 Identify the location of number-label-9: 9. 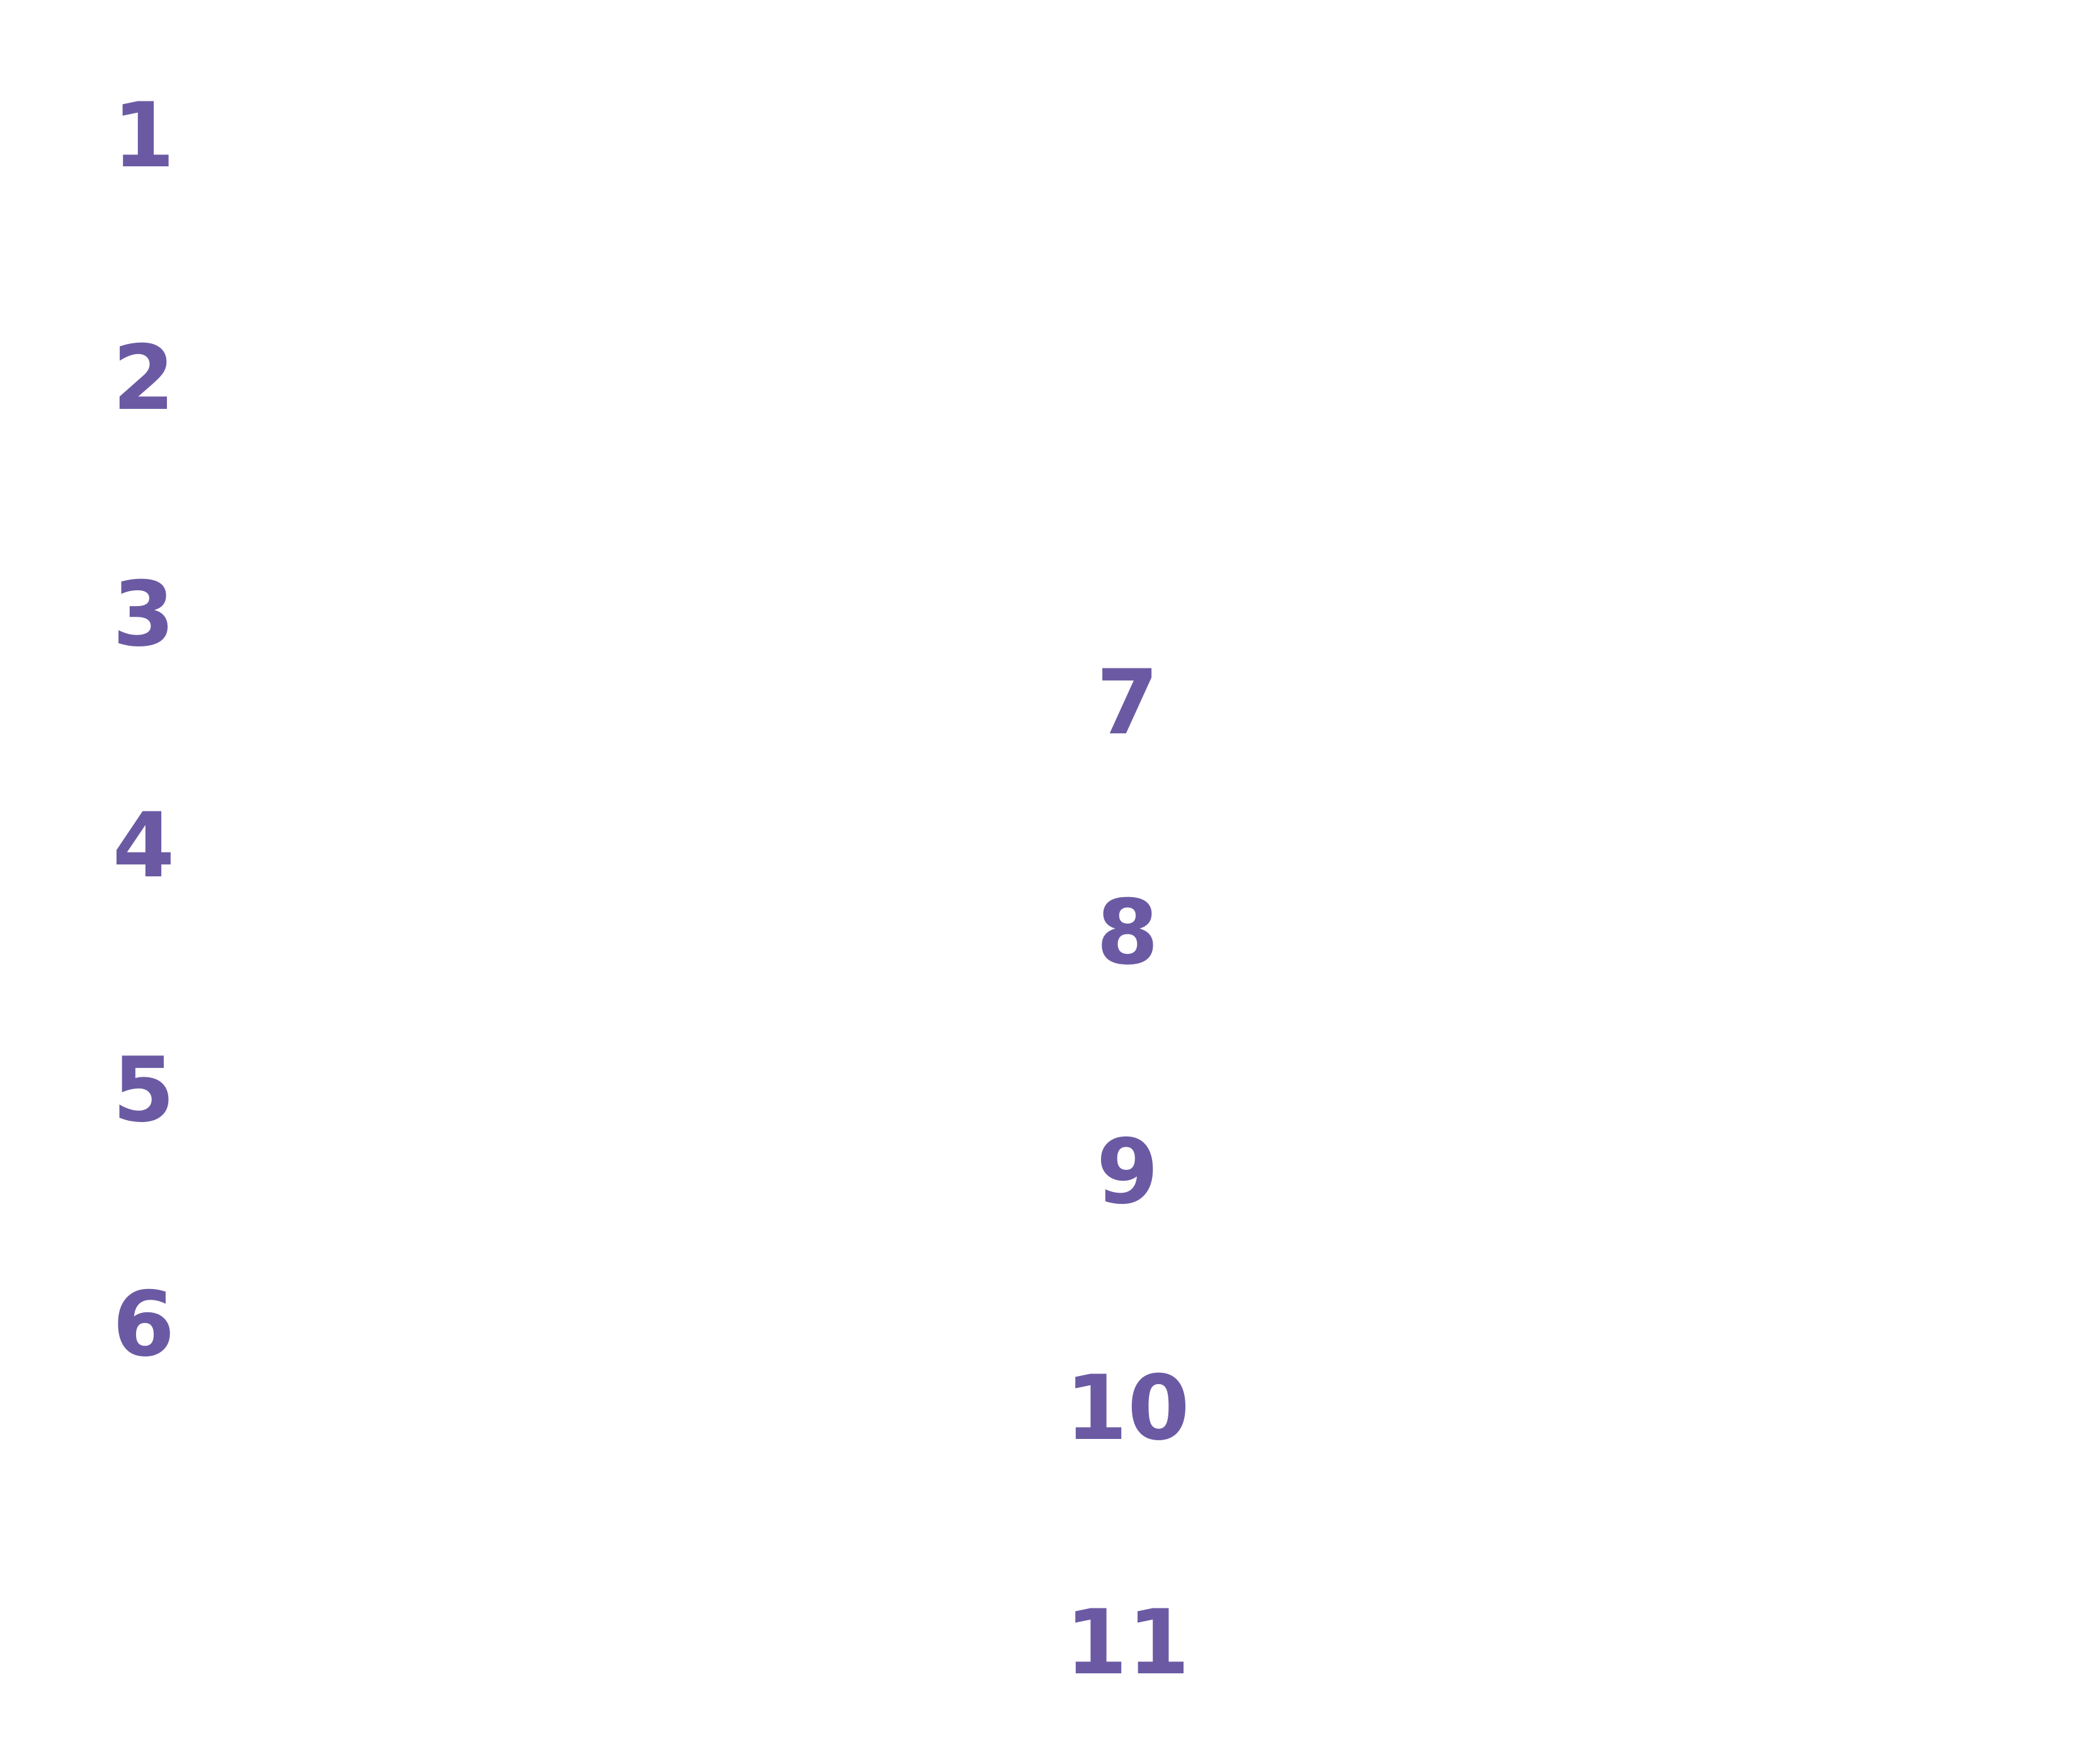
(1128, 1172).